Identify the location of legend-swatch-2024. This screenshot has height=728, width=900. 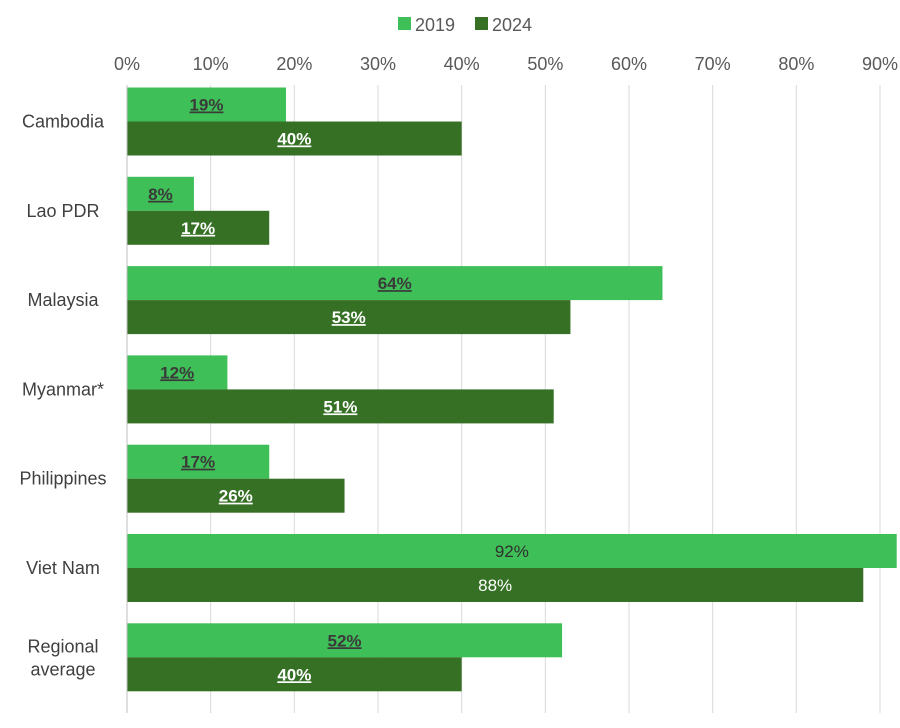
(481, 23).